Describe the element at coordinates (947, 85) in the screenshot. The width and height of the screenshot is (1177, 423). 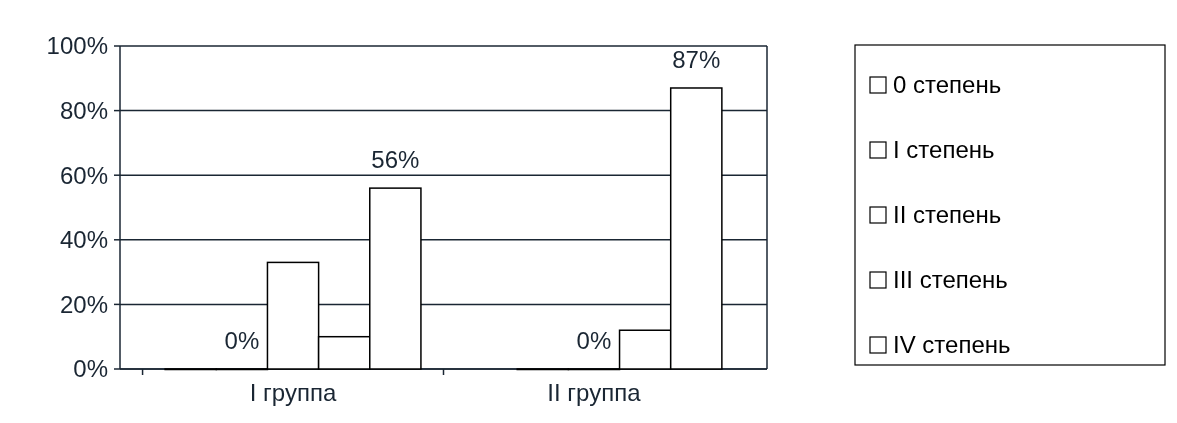
I see `legend-label: 0 степень` at that location.